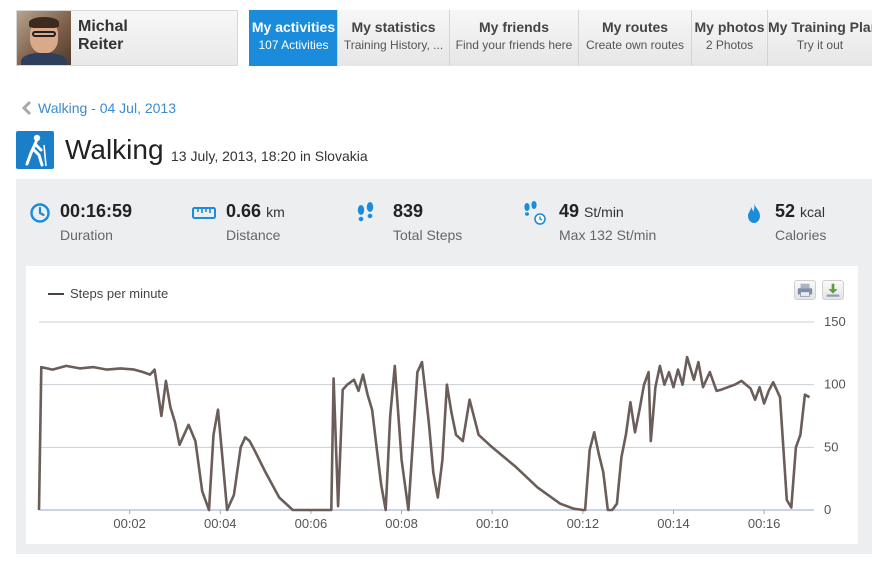  I want to click on tab-sublabel: Find your friends here, so click(514, 45).